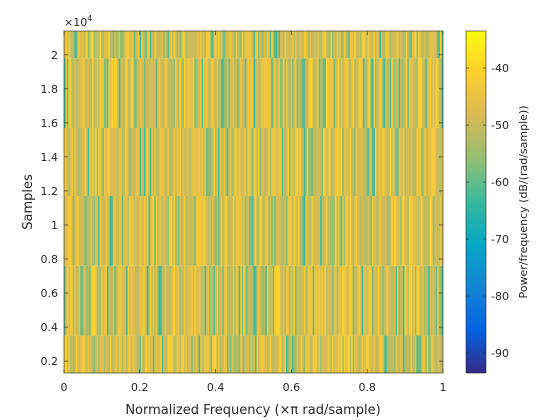 The width and height of the screenshot is (560, 420). What do you see at coordinates (367, 387) in the screenshot?
I see `x-tick-label: 0.8` at bounding box center [367, 387].